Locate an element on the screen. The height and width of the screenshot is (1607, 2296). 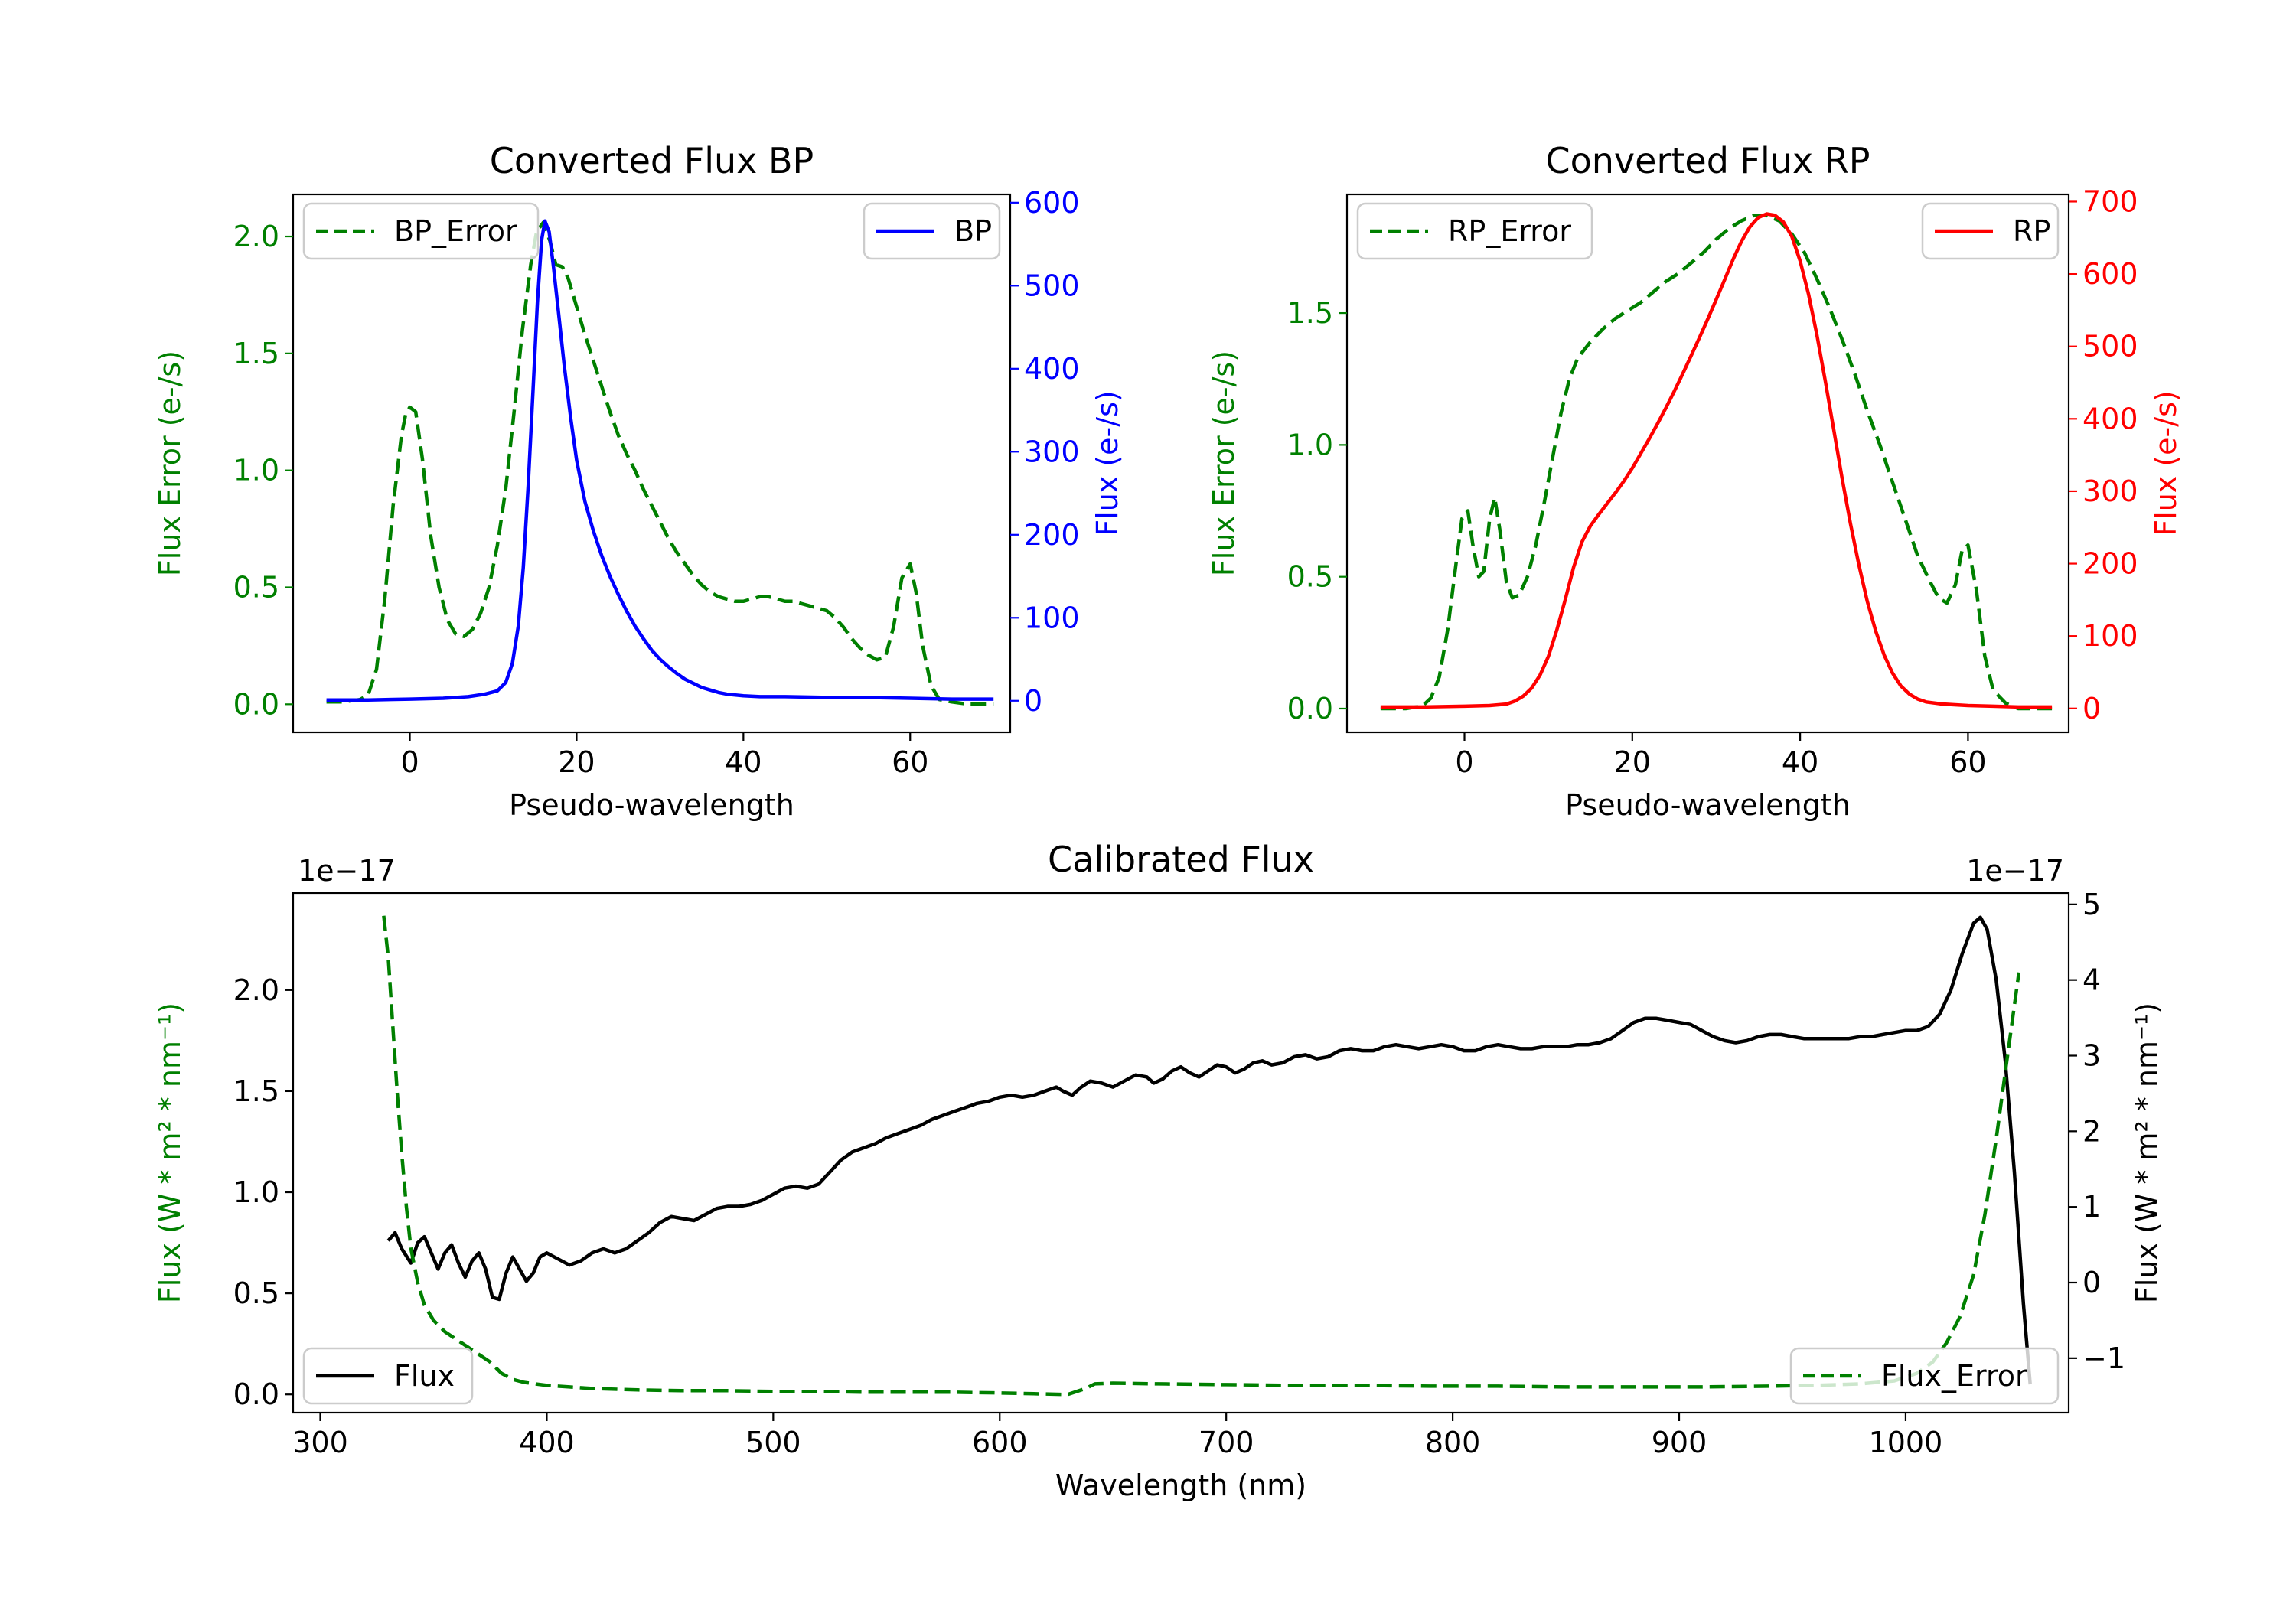
legend-flux: Flux is located at coordinates (388, 1376).